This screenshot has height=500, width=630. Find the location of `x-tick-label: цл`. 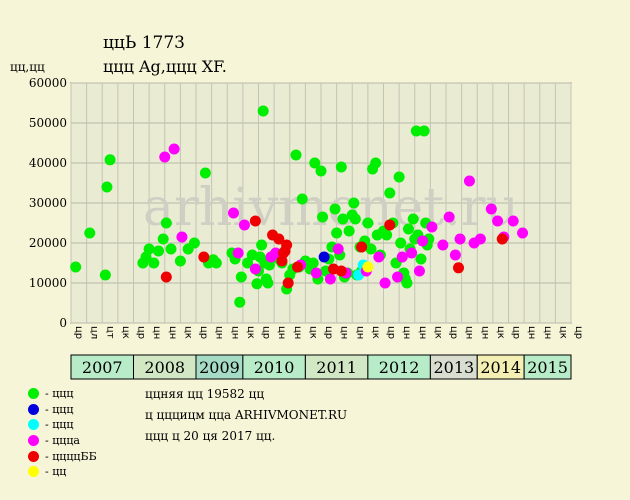

x-tick-label: цл is located at coordinates (94, 332).